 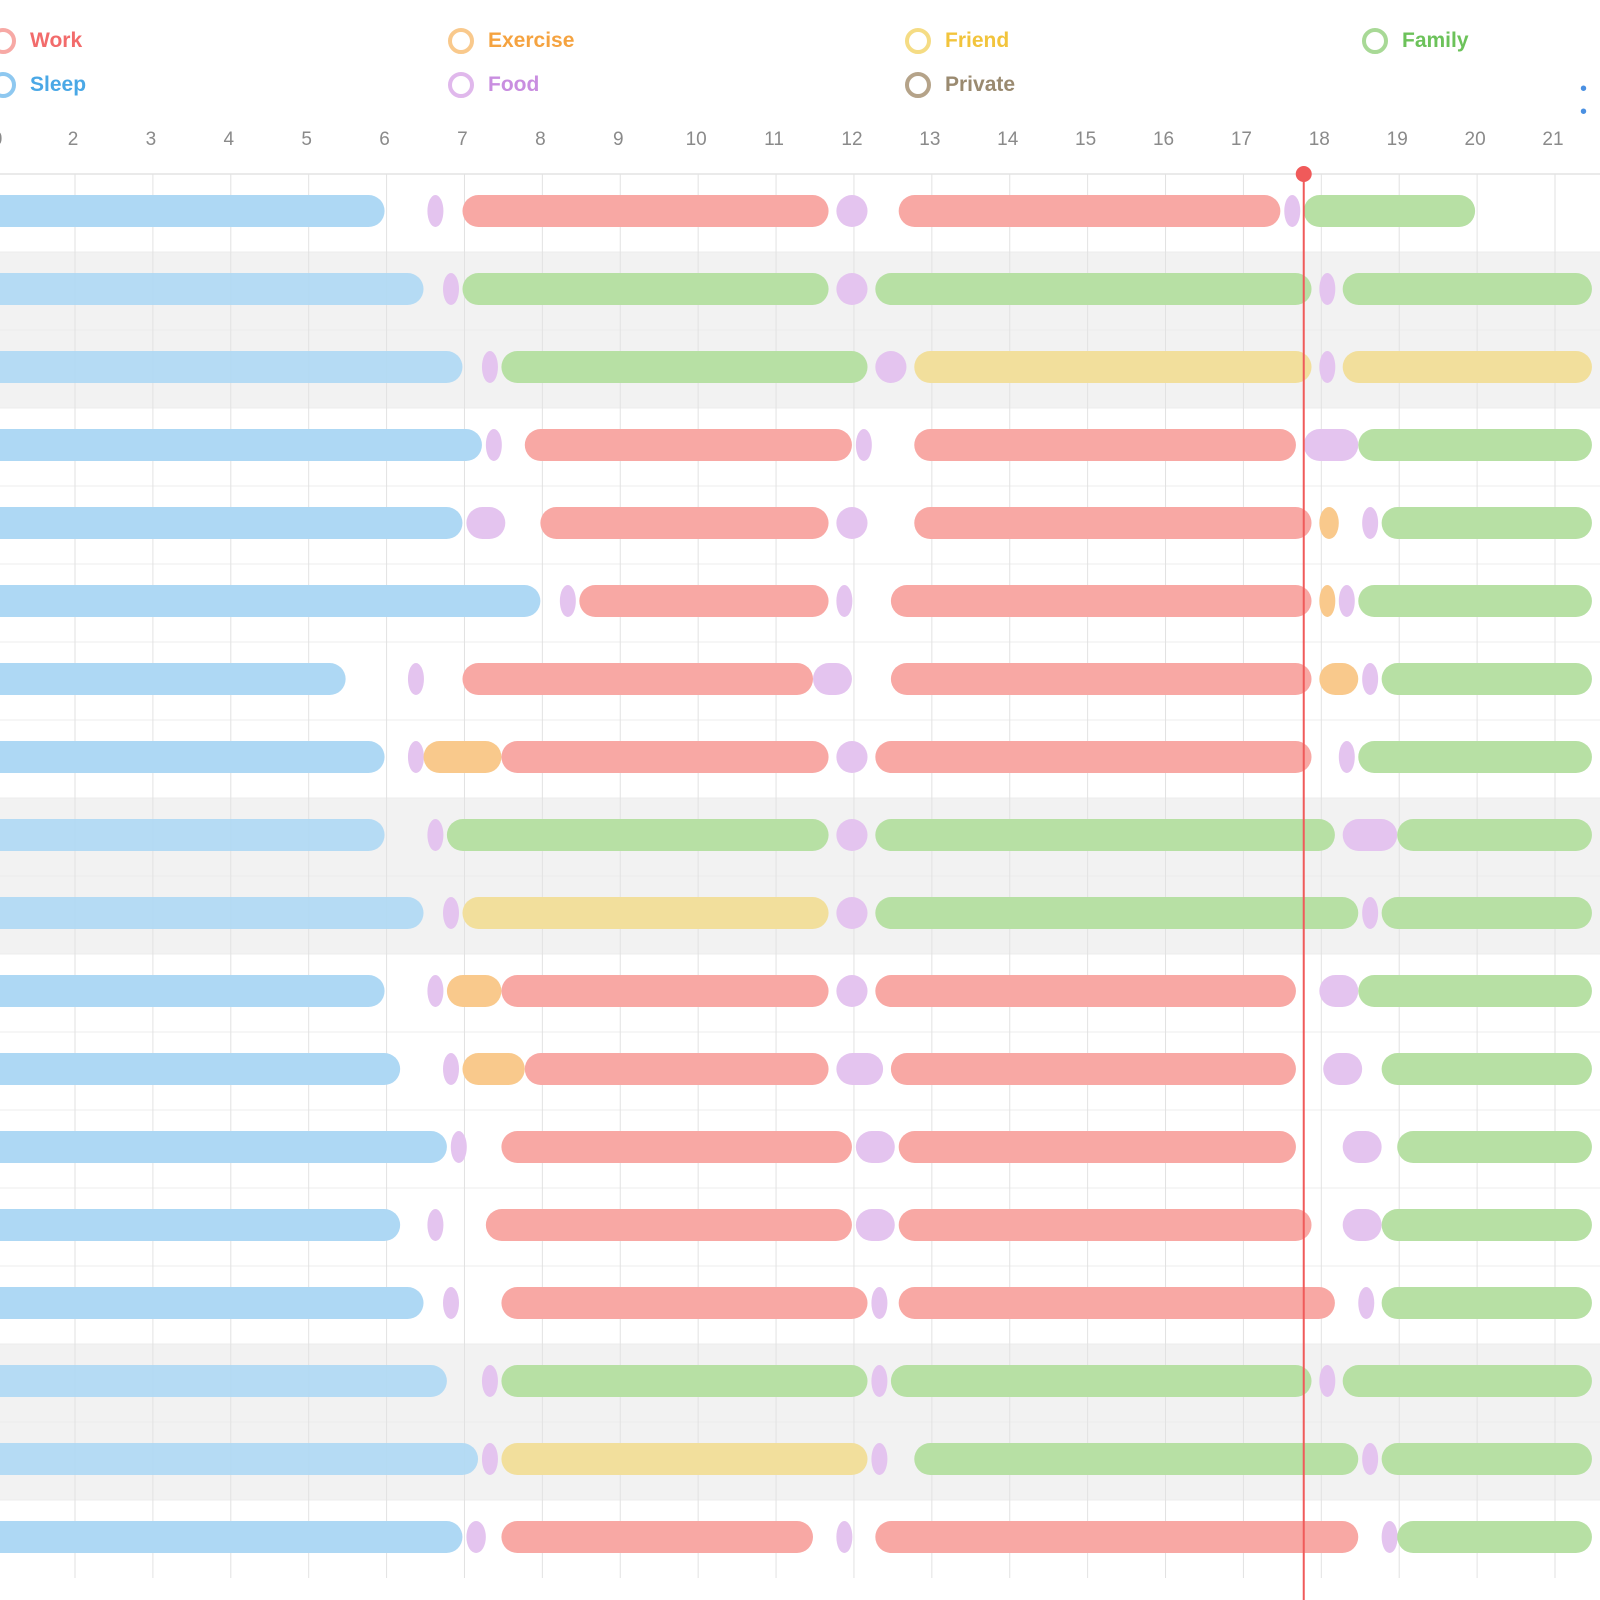 What do you see at coordinates (957, 41) in the screenshot?
I see `legend-item-friend: Friend` at bounding box center [957, 41].